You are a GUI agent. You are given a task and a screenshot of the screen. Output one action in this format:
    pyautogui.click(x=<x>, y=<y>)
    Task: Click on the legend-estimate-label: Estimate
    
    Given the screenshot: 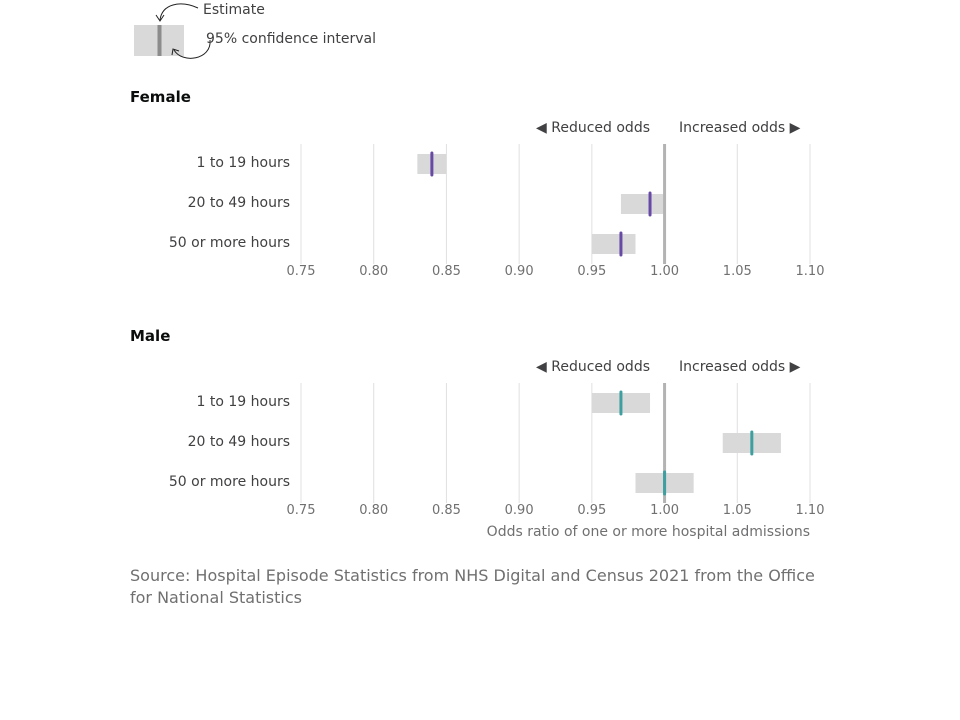 What is the action you would take?
    pyautogui.click(x=234, y=10)
    